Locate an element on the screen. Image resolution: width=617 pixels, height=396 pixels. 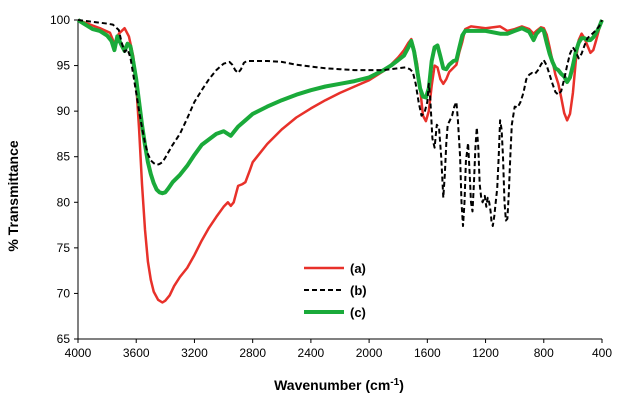
x-axis-ticks: 4000 3600 3200 2800 2400 2000 1600 1200 800 400 is located at coordinates (338, 349).